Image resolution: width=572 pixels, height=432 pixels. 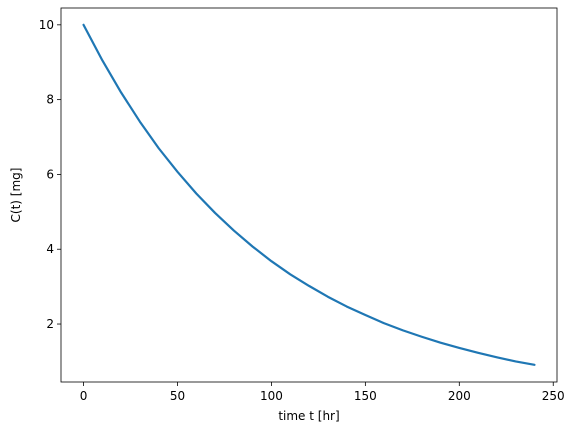 I want to click on x-axis-label: time t [hr], so click(x=308, y=416).